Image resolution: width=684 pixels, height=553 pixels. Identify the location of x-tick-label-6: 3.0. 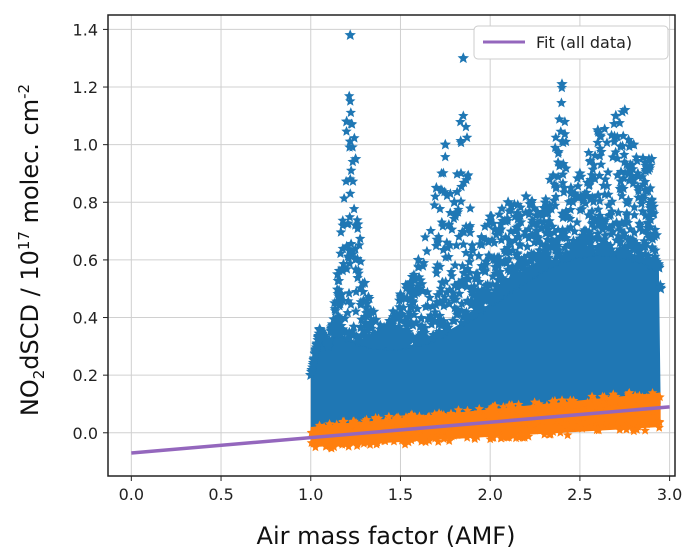
(669, 494).